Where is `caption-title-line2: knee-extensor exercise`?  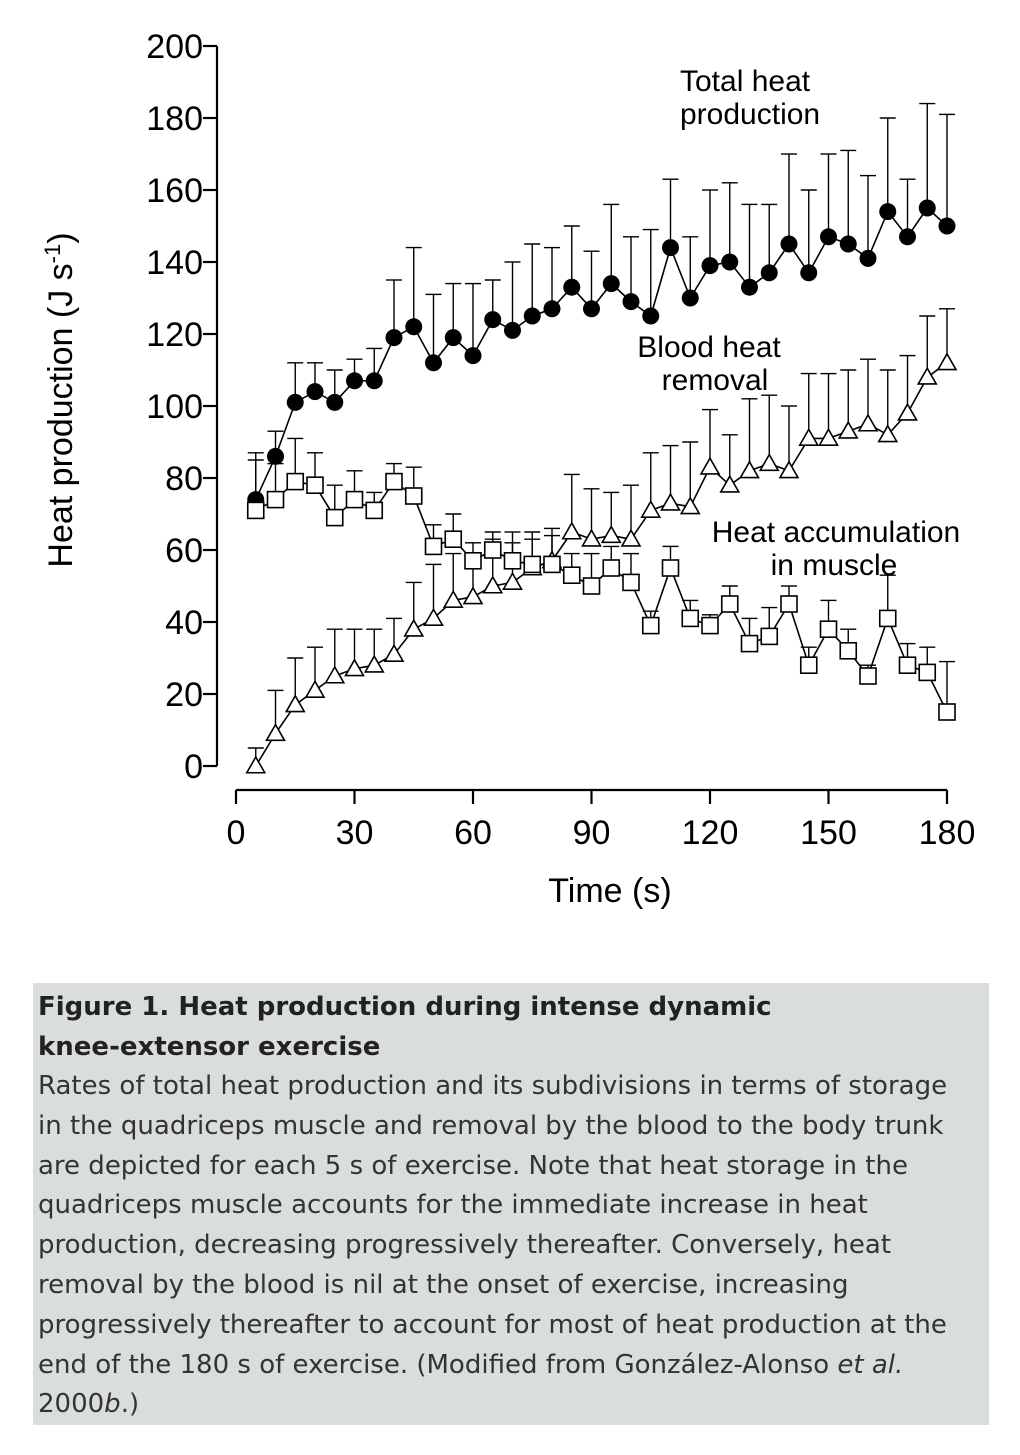
caption-title-line2: knee-extensor exercise is located at coordinates (209, 1047).